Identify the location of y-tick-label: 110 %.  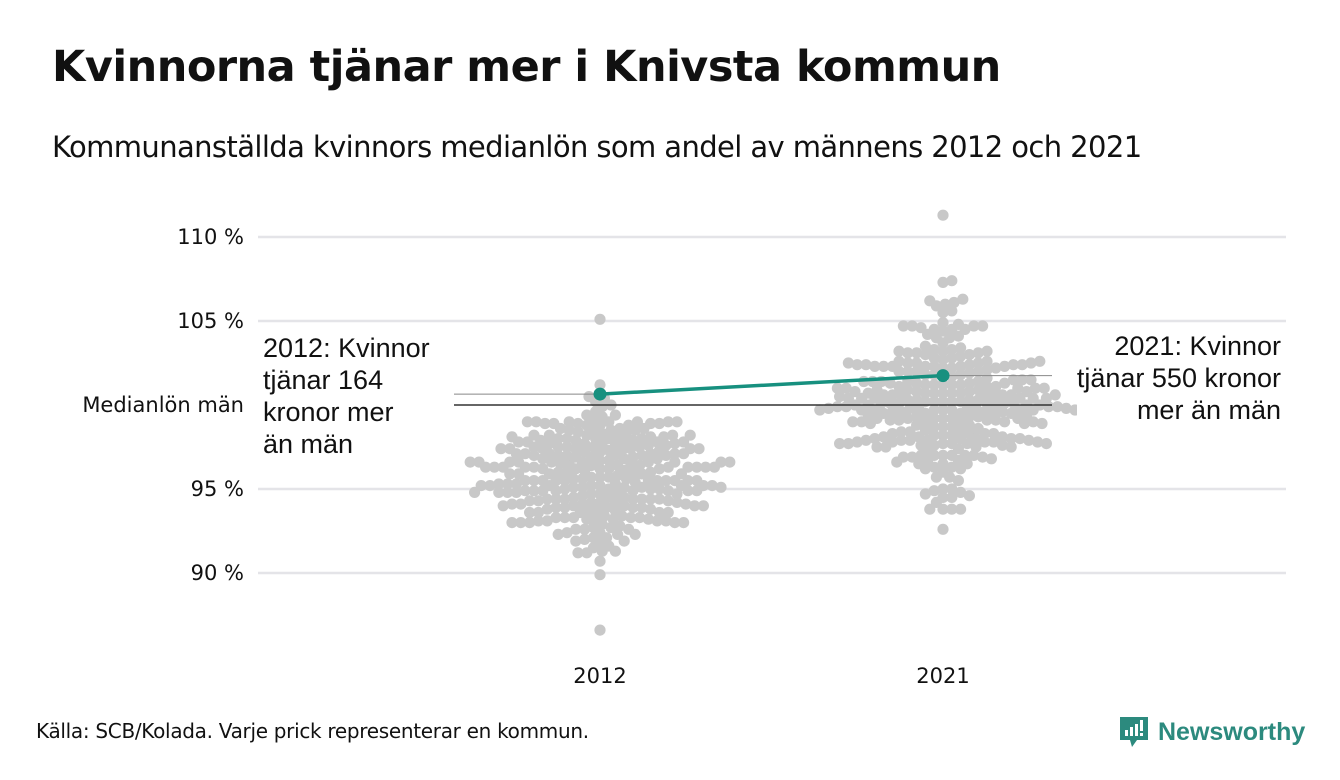
(210, 237).